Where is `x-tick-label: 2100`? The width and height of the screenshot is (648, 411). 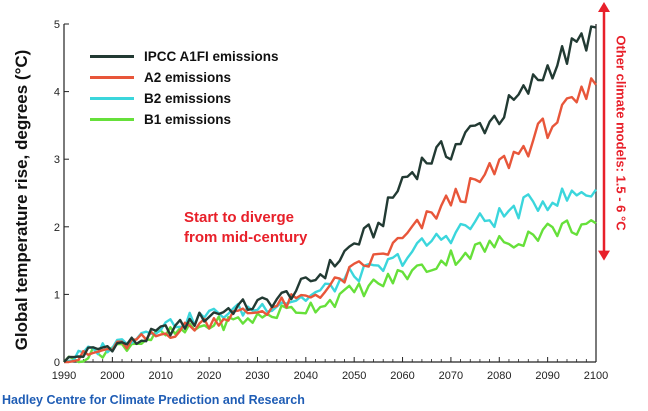
x-tick-label: 2100 is located at coordinates (596, 376).